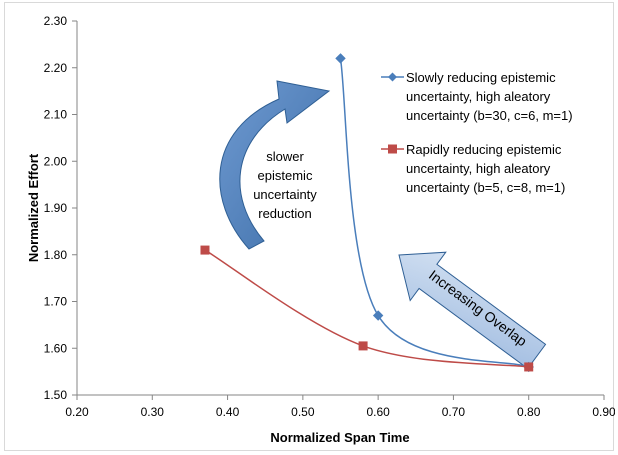  What do you see at coordinates (285, 175) in the screenshot?
I see `annotation-line: epistemic` at bounding box center [285, 175].